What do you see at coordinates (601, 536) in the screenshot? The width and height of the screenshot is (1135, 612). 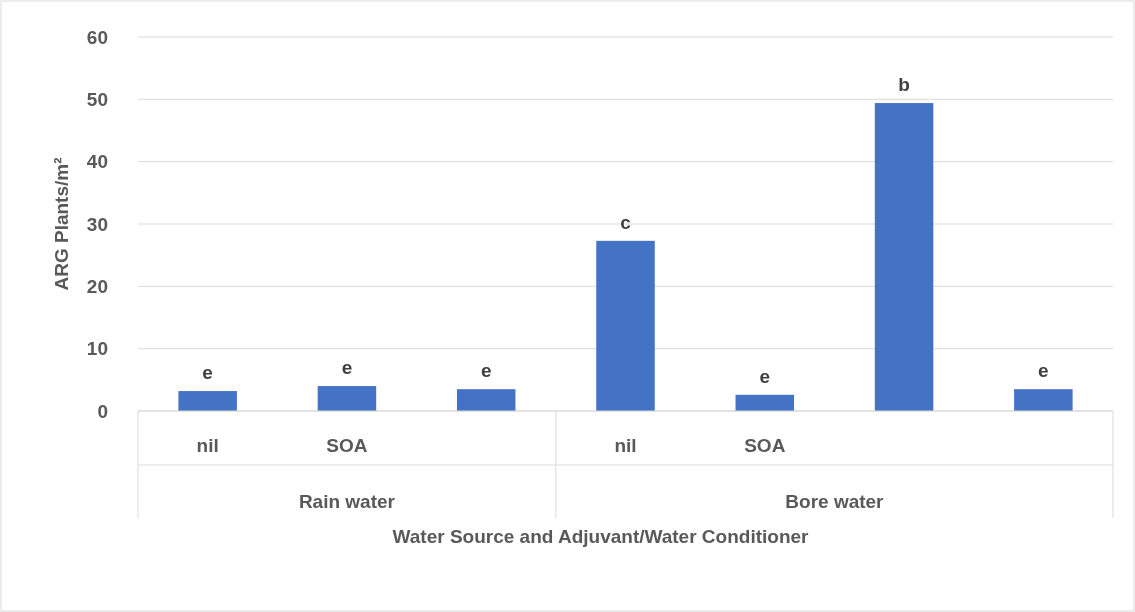 I see `x-axis-title: Water Source and Adjuvant/Water Conditioner` at bounding box center [601, 536].